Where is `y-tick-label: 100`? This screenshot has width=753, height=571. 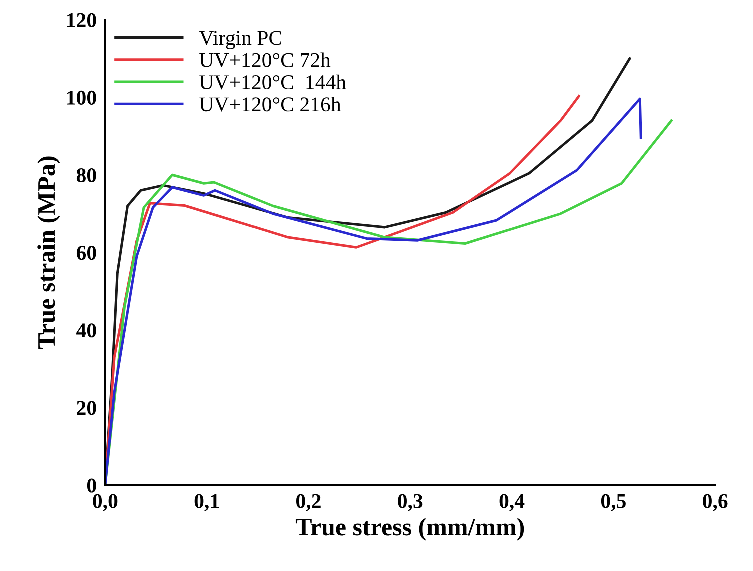 y-tick-label: 100 is located at coordinates (82, 97).